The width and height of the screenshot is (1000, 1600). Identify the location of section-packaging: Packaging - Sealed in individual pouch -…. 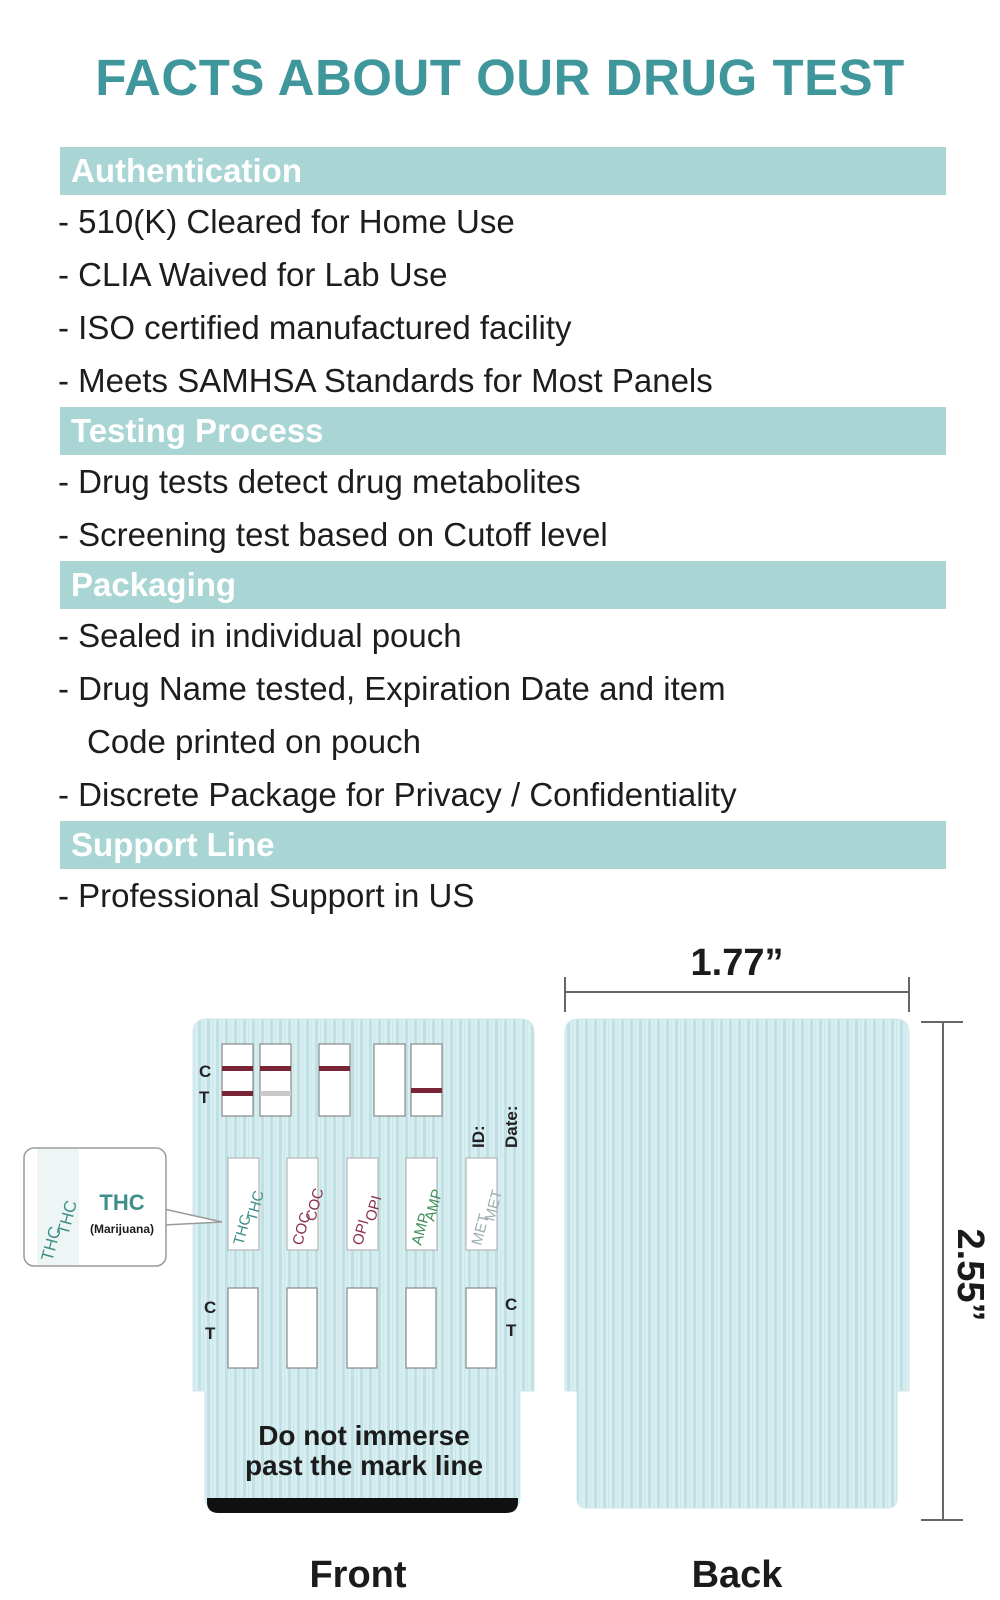
(502, 691).